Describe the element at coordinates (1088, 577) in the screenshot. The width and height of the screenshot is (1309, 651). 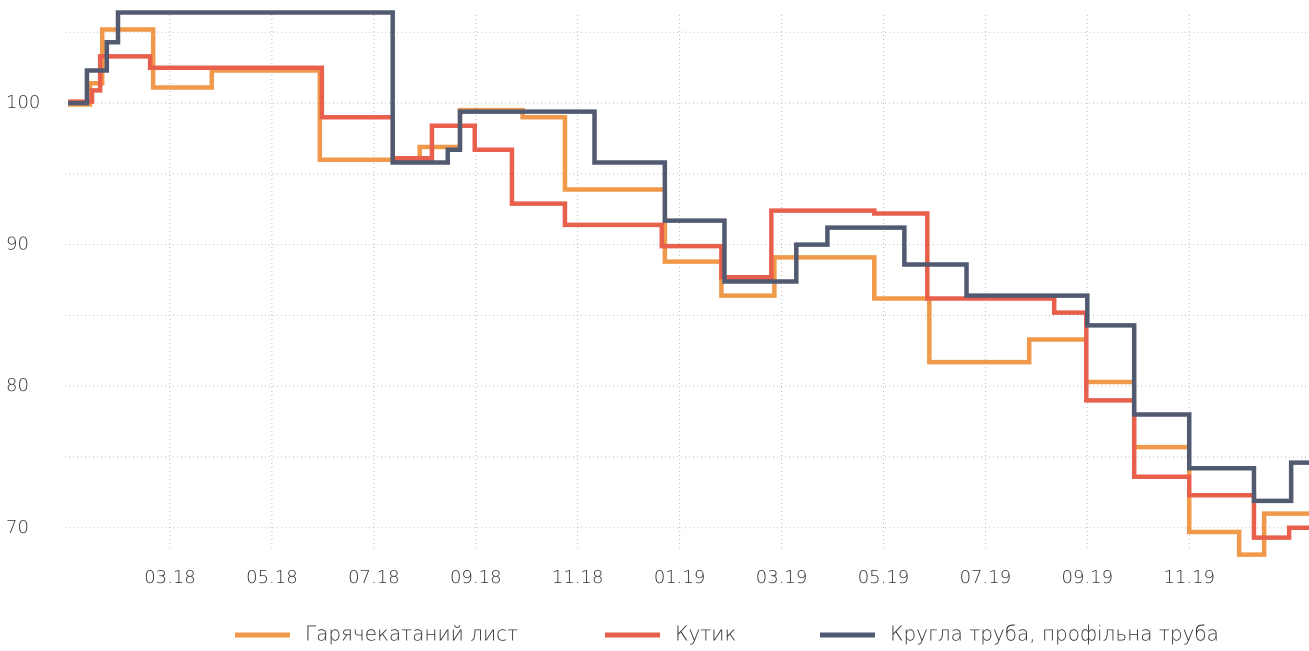
I see `x-tick-label: 09.19` at that location.